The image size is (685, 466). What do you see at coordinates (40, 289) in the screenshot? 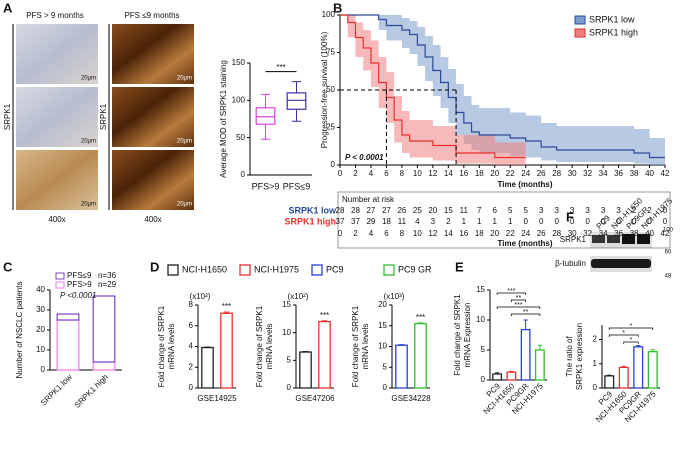
I see `y-tick-label: 40` at bounding box center [40, 289].